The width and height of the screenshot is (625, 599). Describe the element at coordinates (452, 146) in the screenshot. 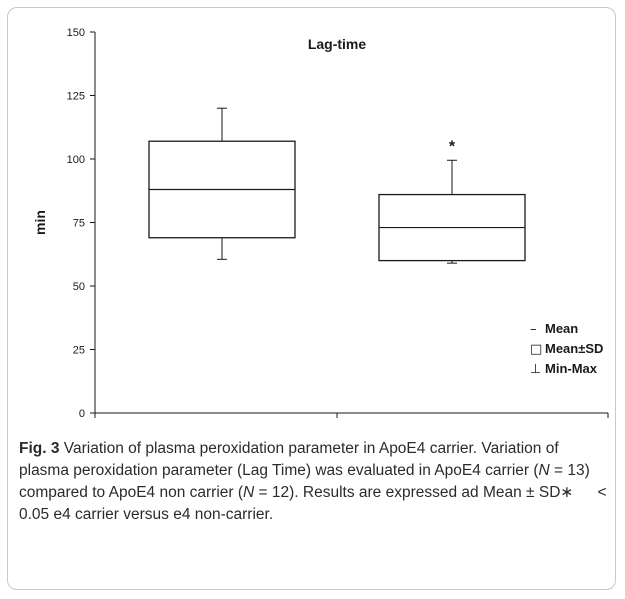

I see `significance-marker: *` at that location.